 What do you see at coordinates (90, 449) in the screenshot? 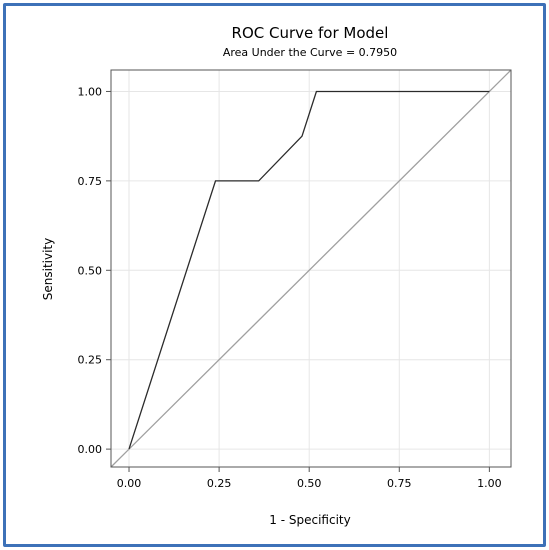
I see `y-tick-label: 0.00` at bounding box center [90, 449].